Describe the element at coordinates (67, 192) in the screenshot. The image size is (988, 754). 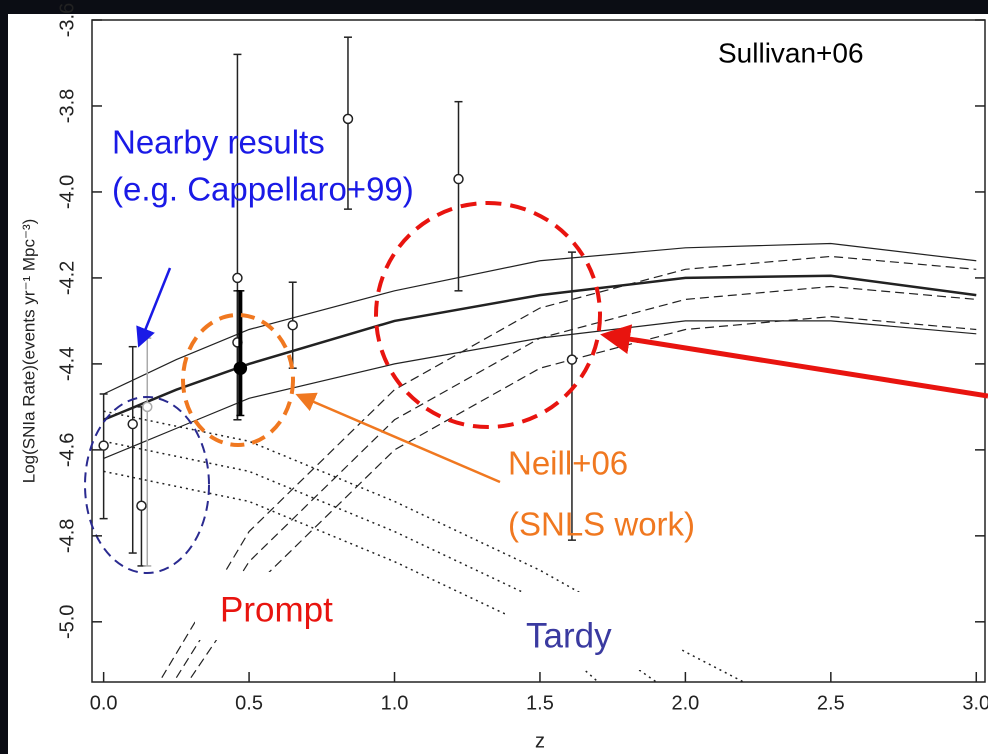
I see `y-tick-label: -4.0` at that location.